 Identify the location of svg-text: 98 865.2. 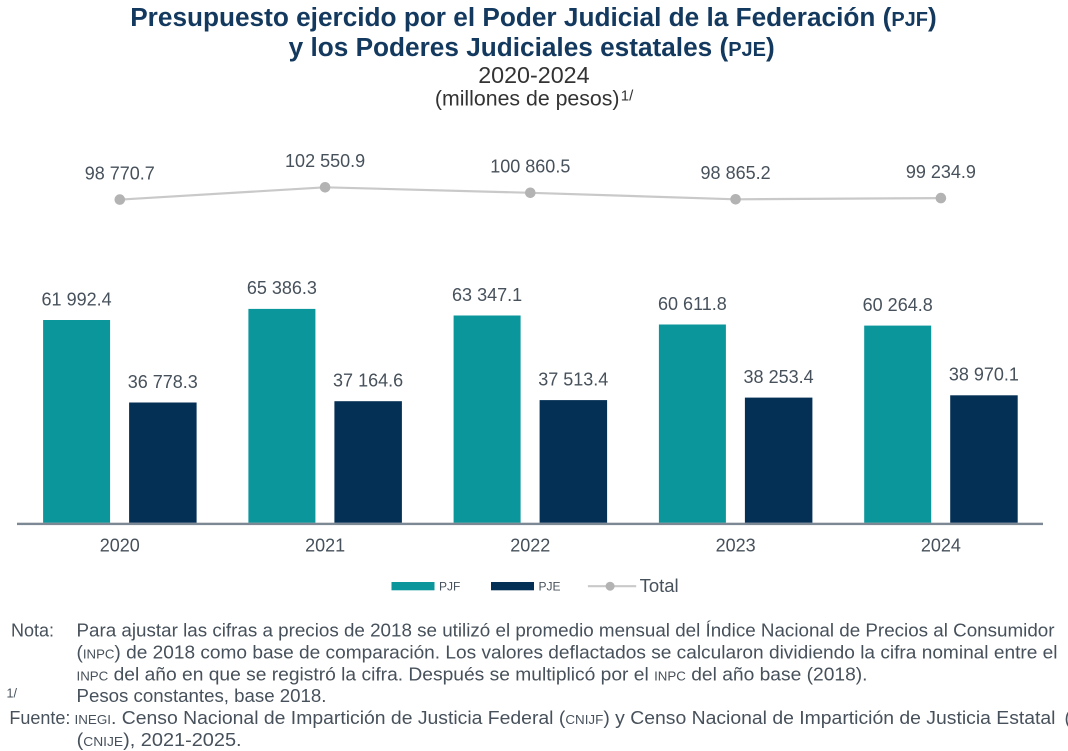
(736, 173).